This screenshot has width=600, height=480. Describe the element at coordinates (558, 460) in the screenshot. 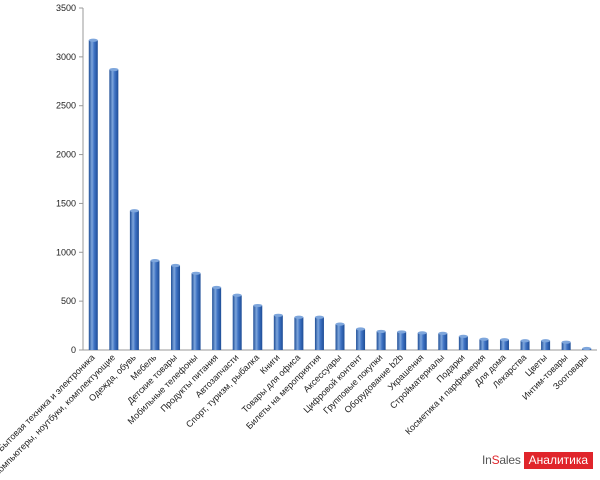

I see `analytics-badge: Аналитика` at that location.